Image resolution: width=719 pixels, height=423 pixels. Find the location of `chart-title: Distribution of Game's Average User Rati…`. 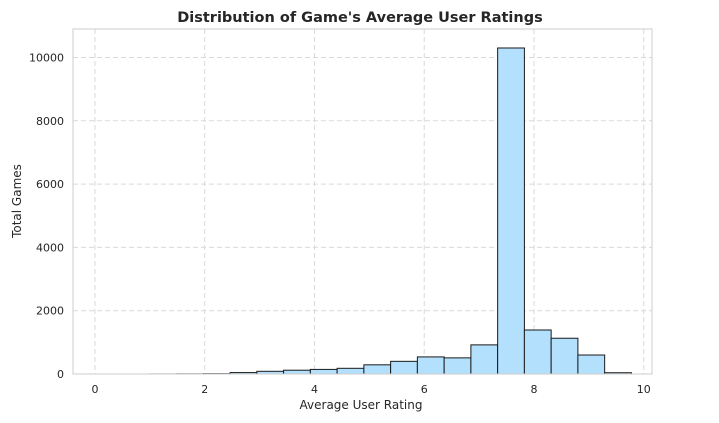

chart-title: Distribution of Game's Average User Rati… is located at coordinates (360, 18).